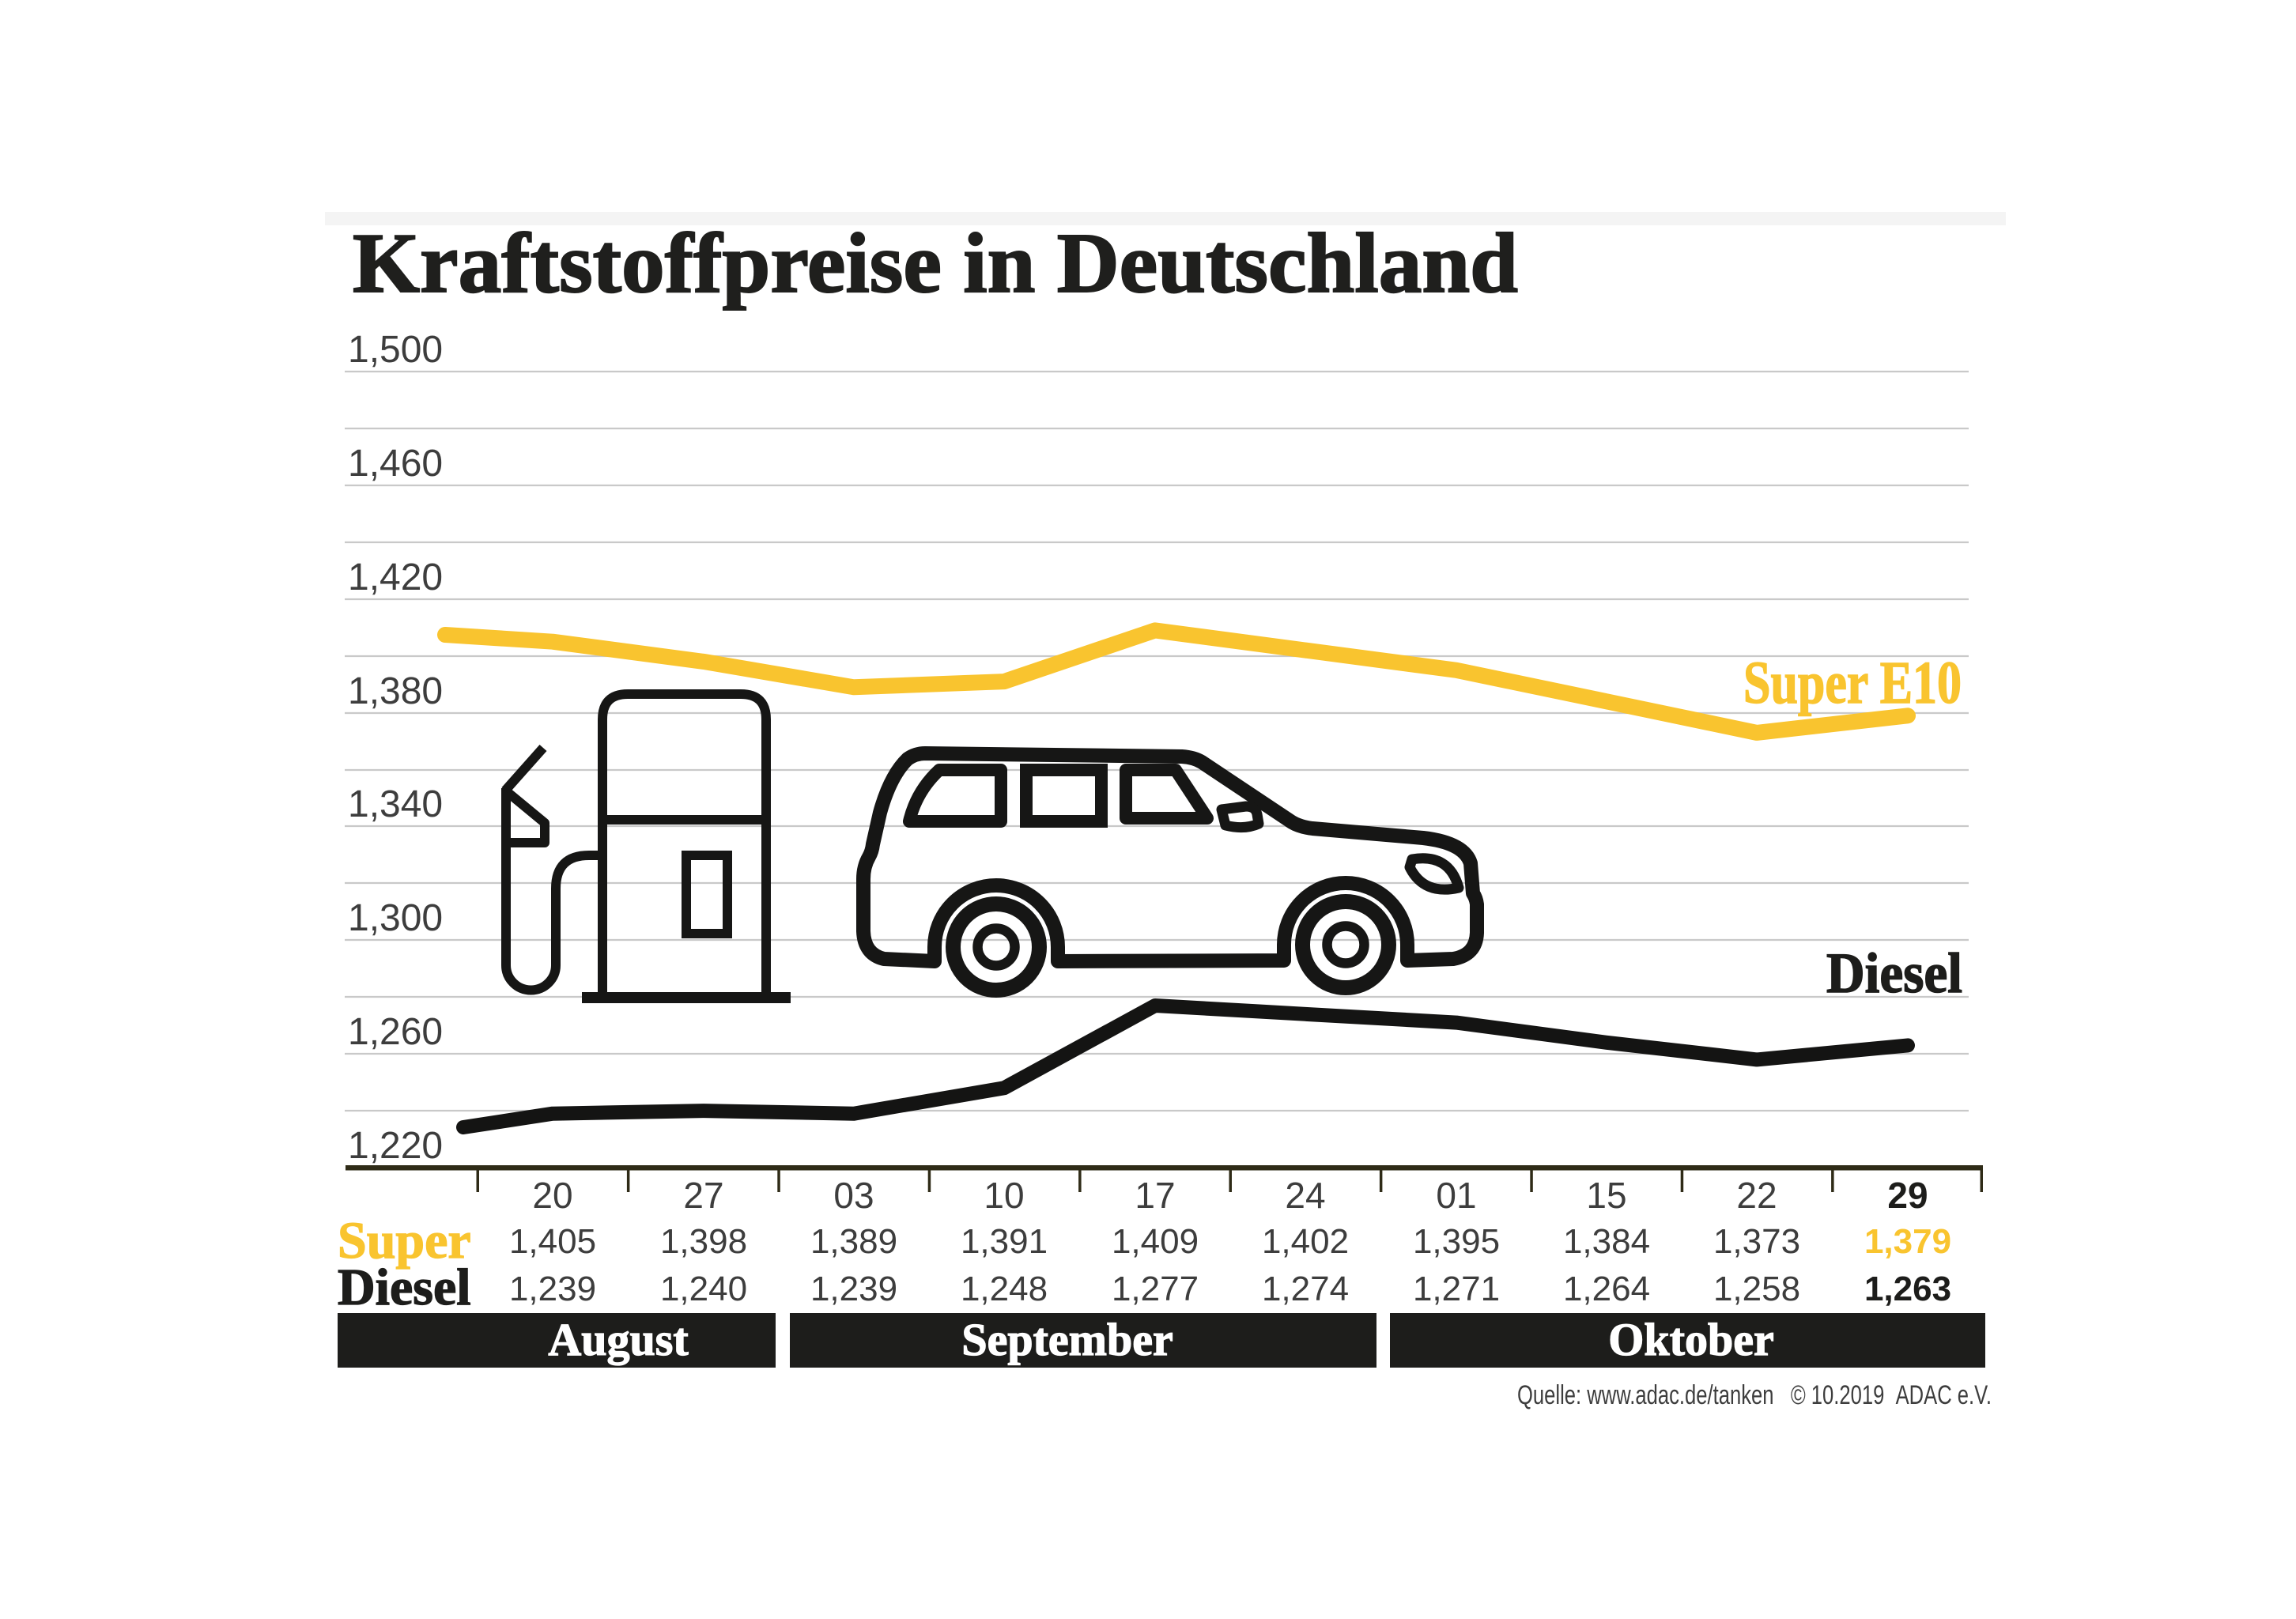 The image size is (2296, 1619). Describe the element at coordinates (1004, 1289) in the screenshot. I see `svg-text: 1,248` at that location.